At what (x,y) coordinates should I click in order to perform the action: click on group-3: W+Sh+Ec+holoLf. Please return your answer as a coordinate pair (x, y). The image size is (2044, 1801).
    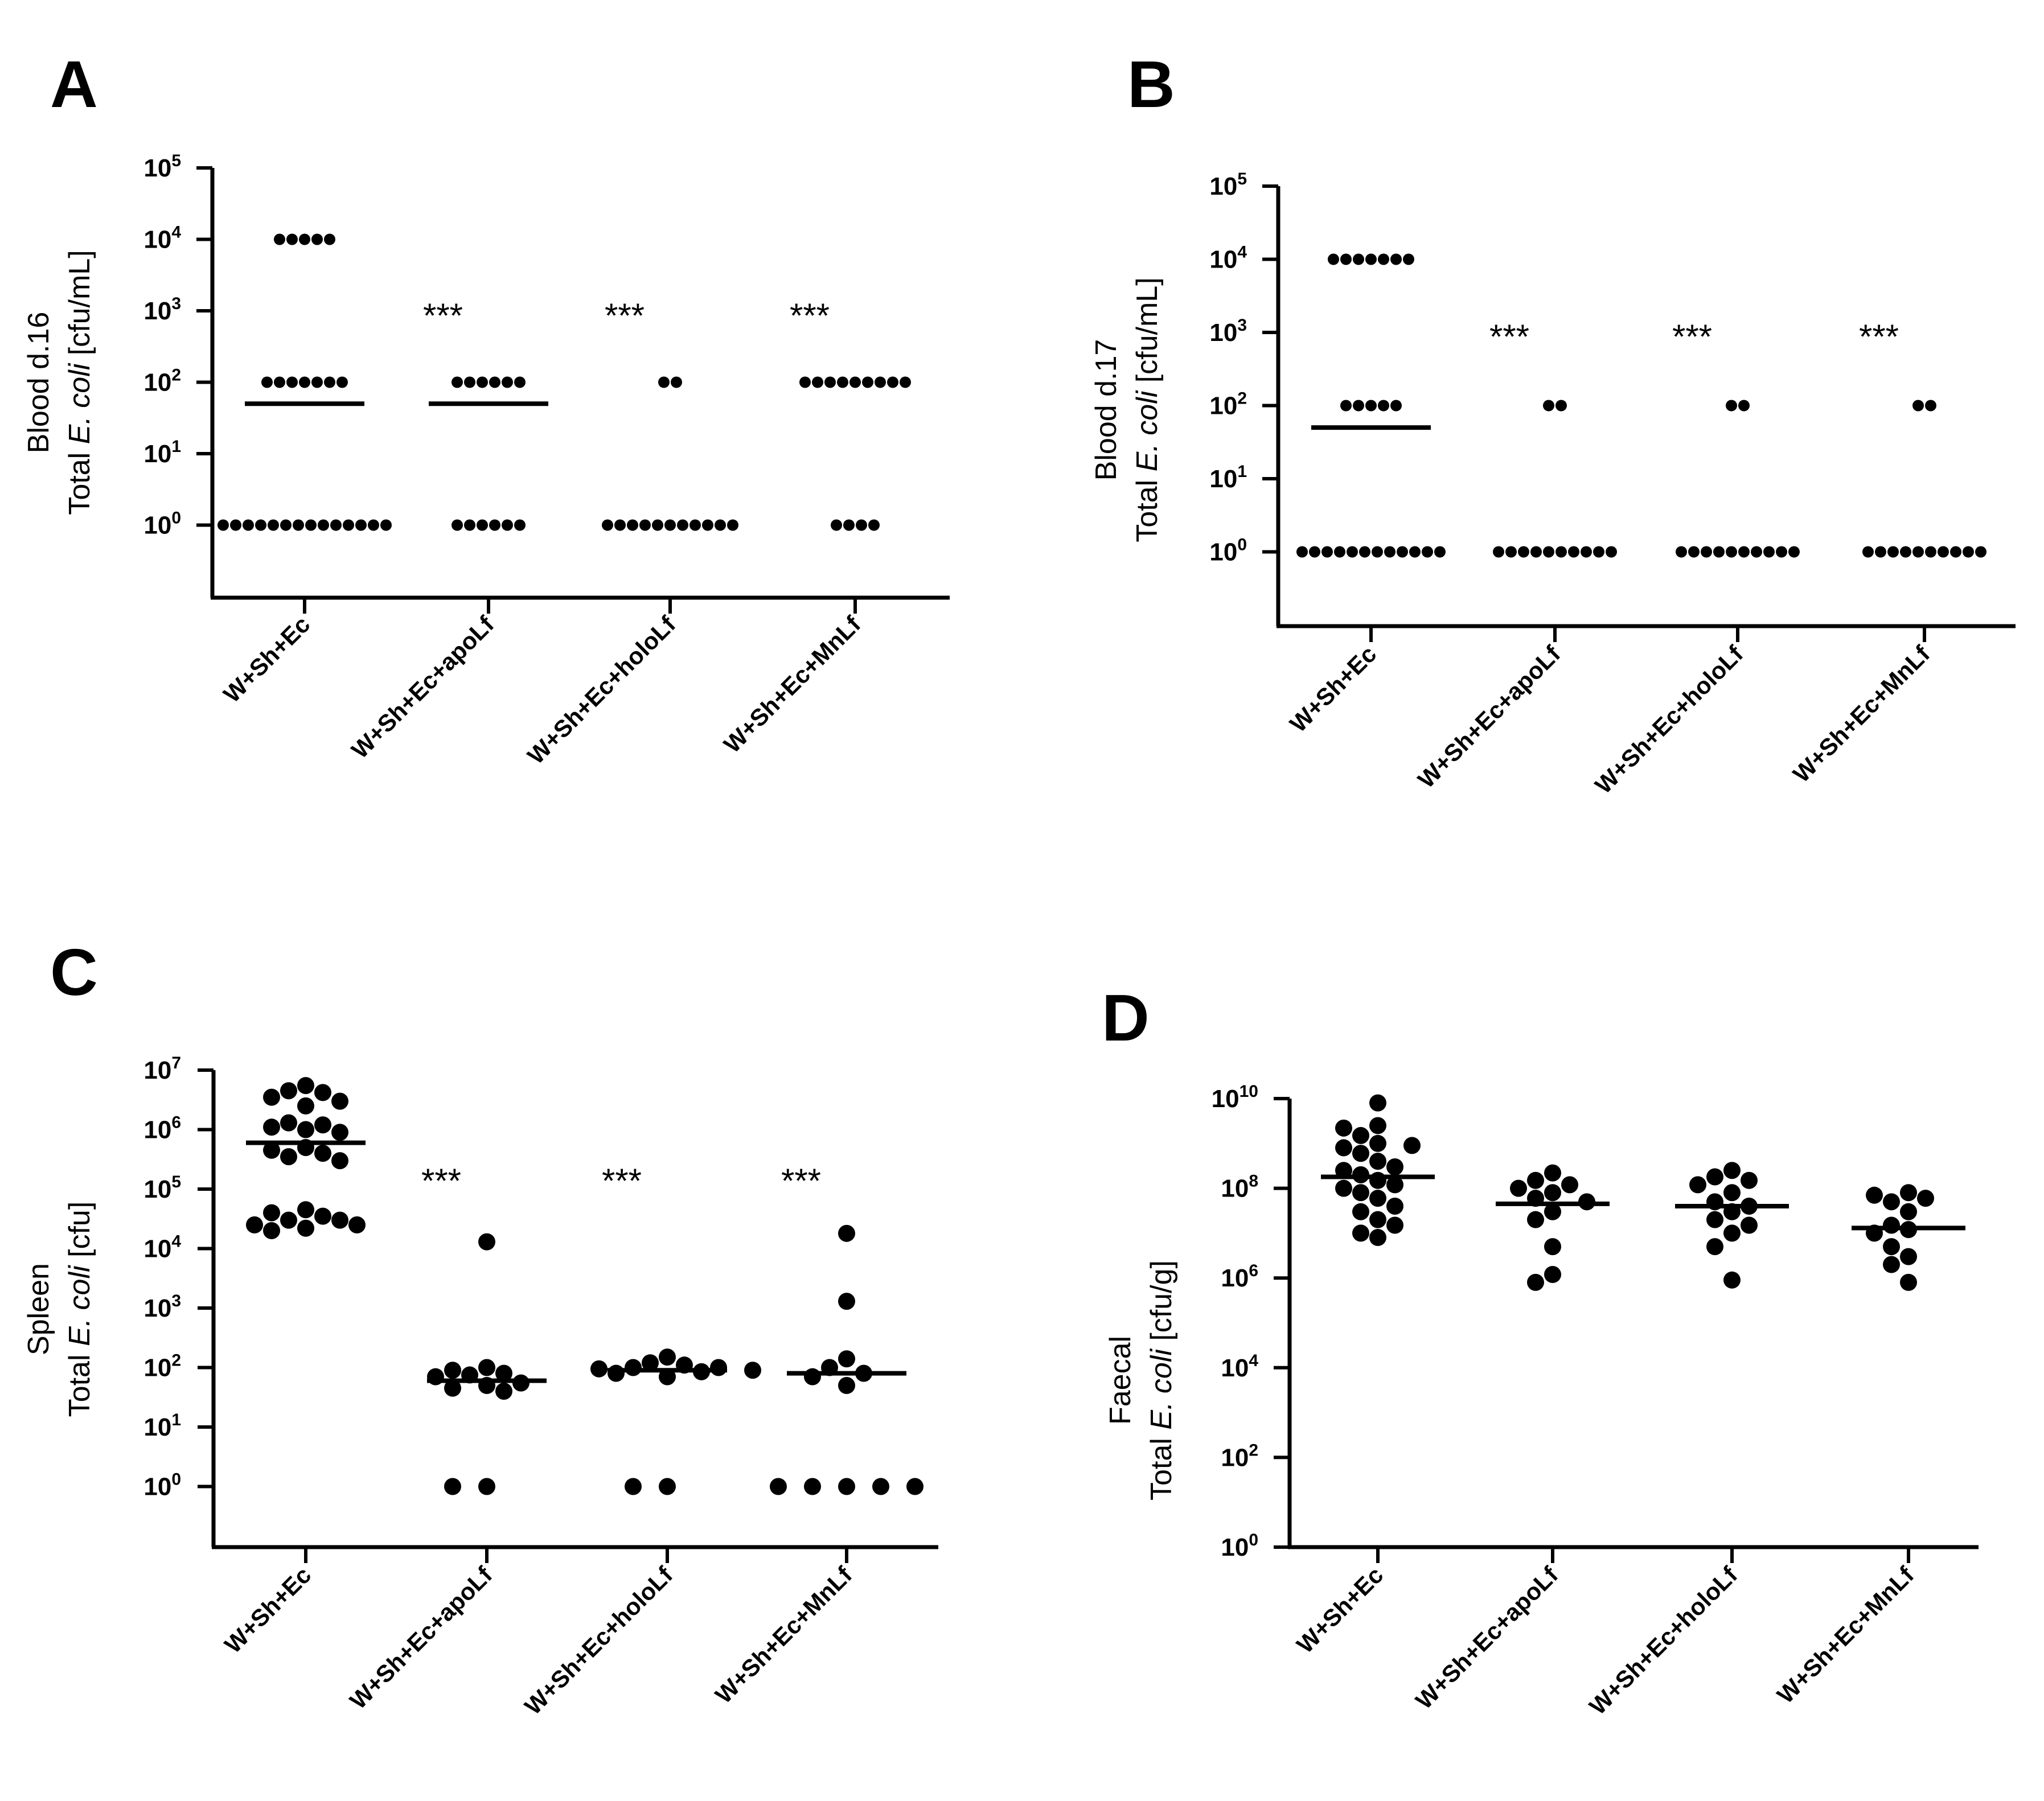
    Looking at the image, I should click on (1686, 1441).